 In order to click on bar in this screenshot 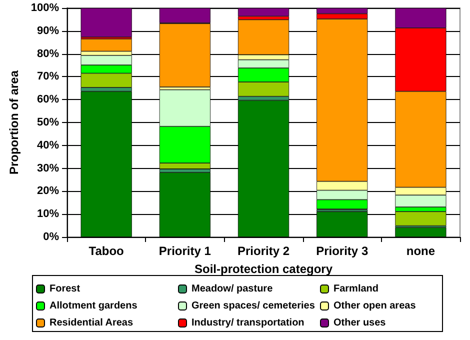, I will do `click(106, 45)`.